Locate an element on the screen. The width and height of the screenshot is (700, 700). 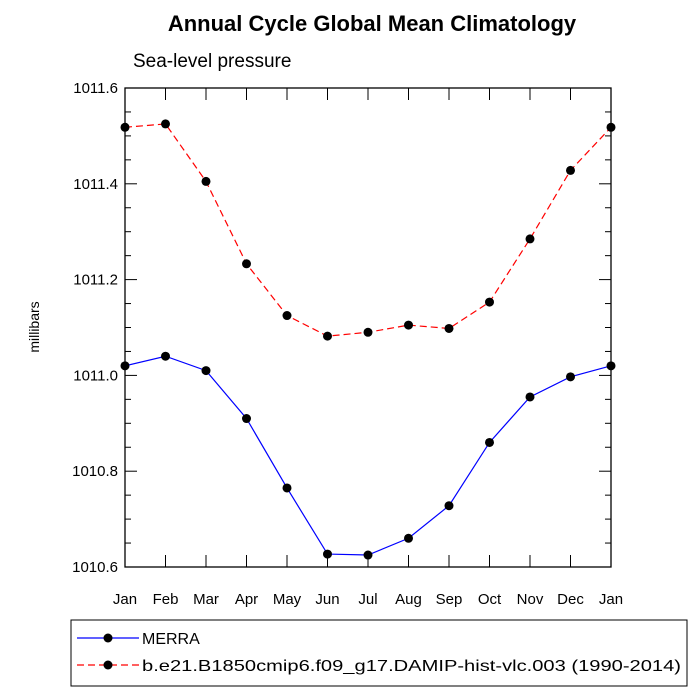
y-tick-label: 1011.4 is located at coordinates (95, 184).